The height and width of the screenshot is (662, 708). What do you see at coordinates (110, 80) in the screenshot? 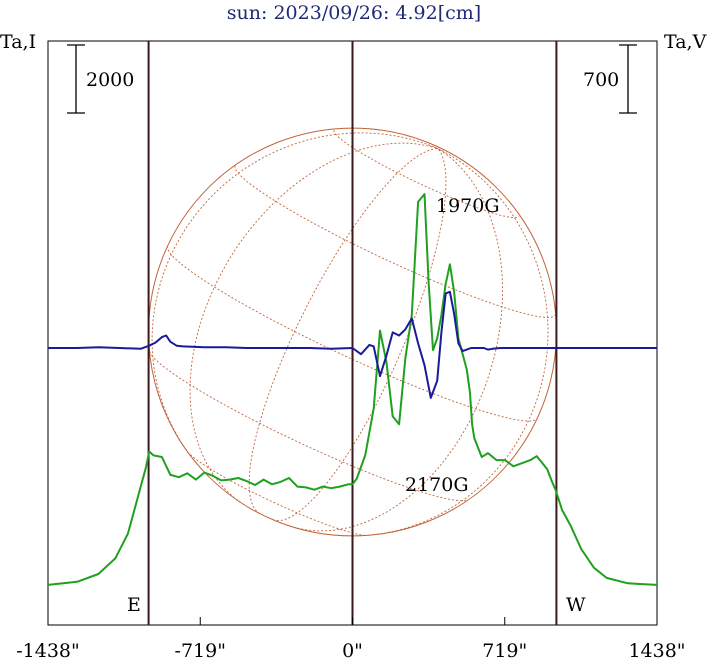
I see `scale-left-value: 2000` at bounding box center [110, 80].